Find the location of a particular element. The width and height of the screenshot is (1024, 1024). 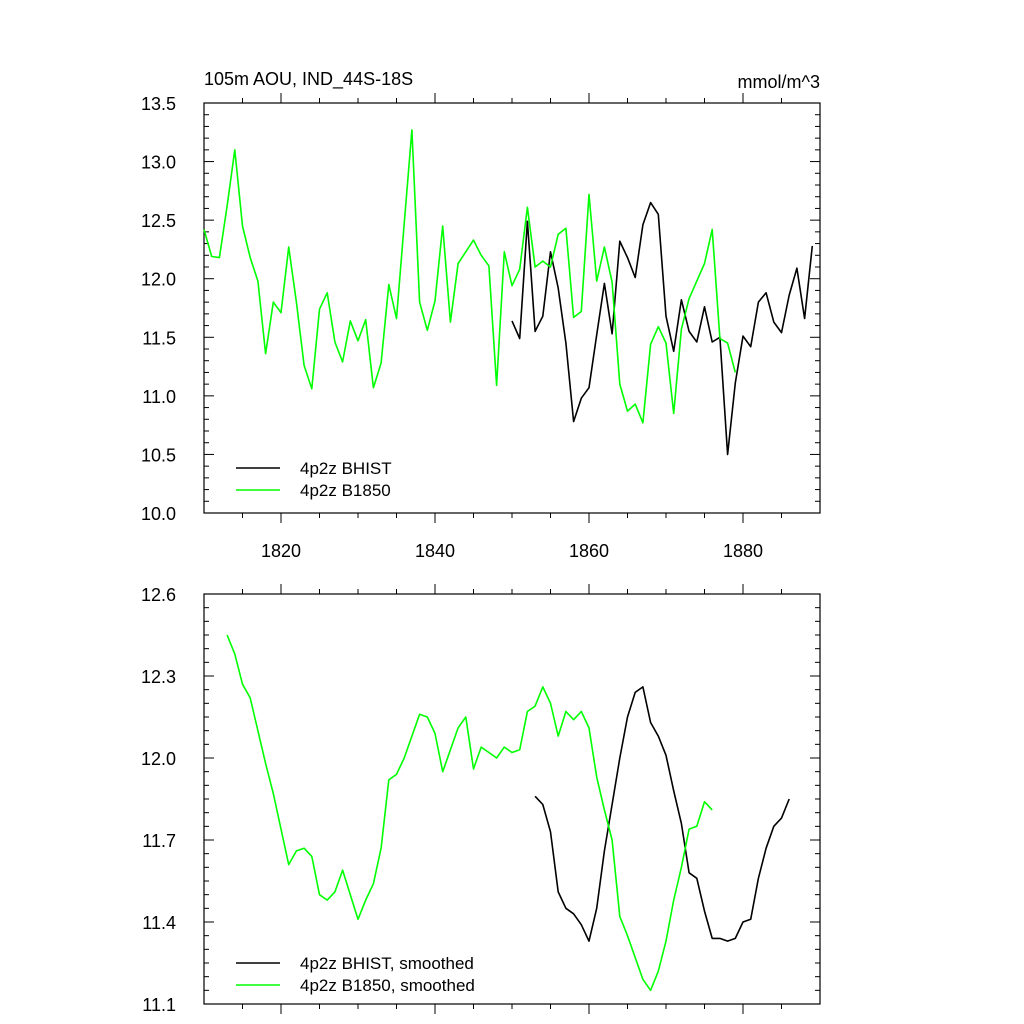

bottom-y-tick-label: 12.0 is located at coordinates (158, 759).